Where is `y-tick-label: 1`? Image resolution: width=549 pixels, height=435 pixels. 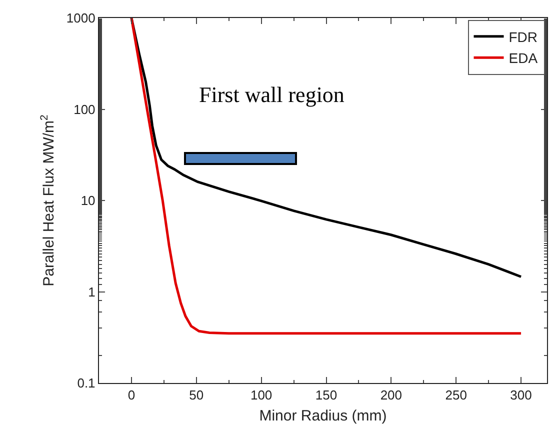
y-tick-label: 1 is located at coordinates (92, 292).